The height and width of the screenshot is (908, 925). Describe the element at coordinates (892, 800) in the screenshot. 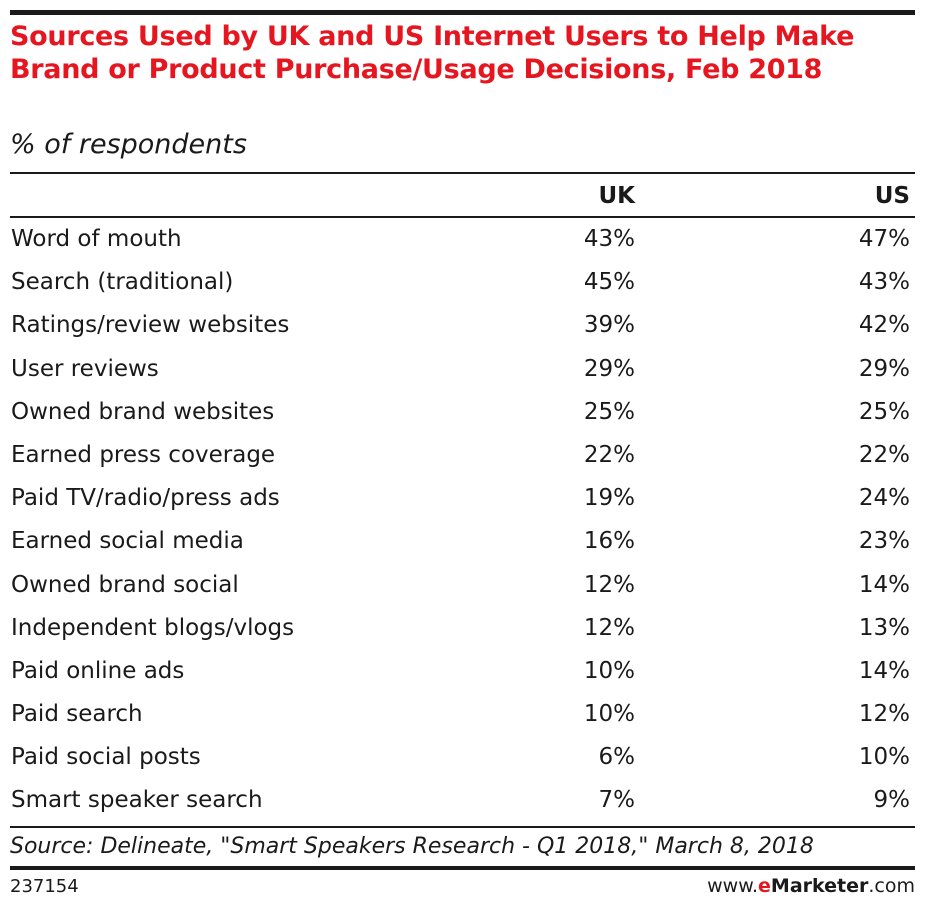

I see `us-value: 9%` at that location.